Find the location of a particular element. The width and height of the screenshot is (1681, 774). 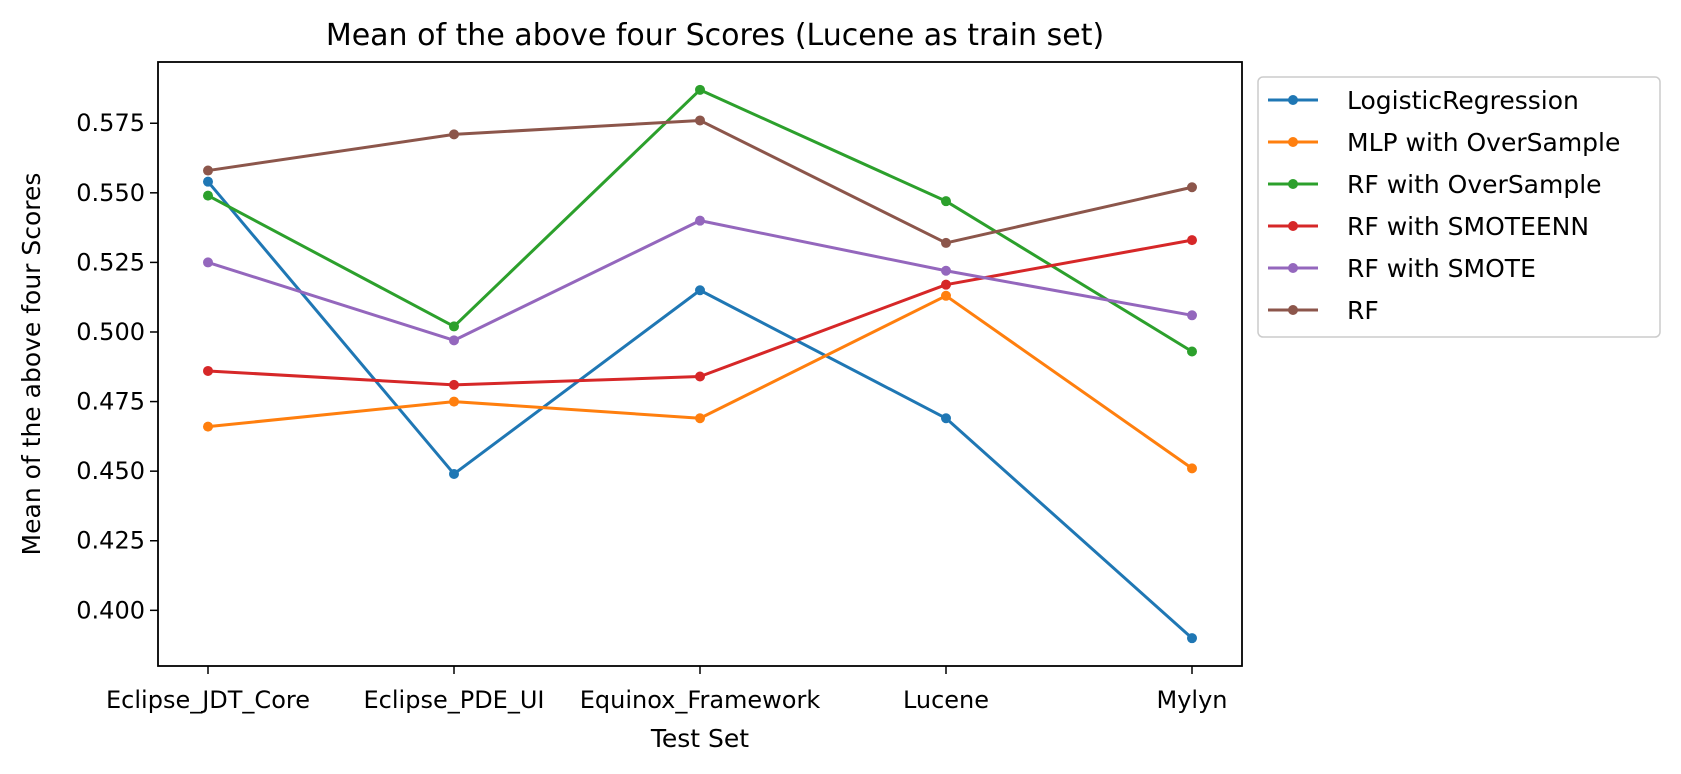

legend-item: RF with SMOTE is located at coordinates (1402, 268).